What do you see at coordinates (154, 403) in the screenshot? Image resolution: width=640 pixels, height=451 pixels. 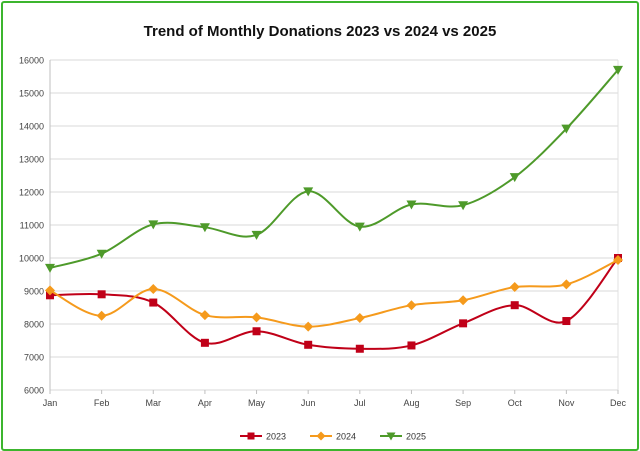 I see `x-tick-label: Mar` at bounding box center [154, 403].